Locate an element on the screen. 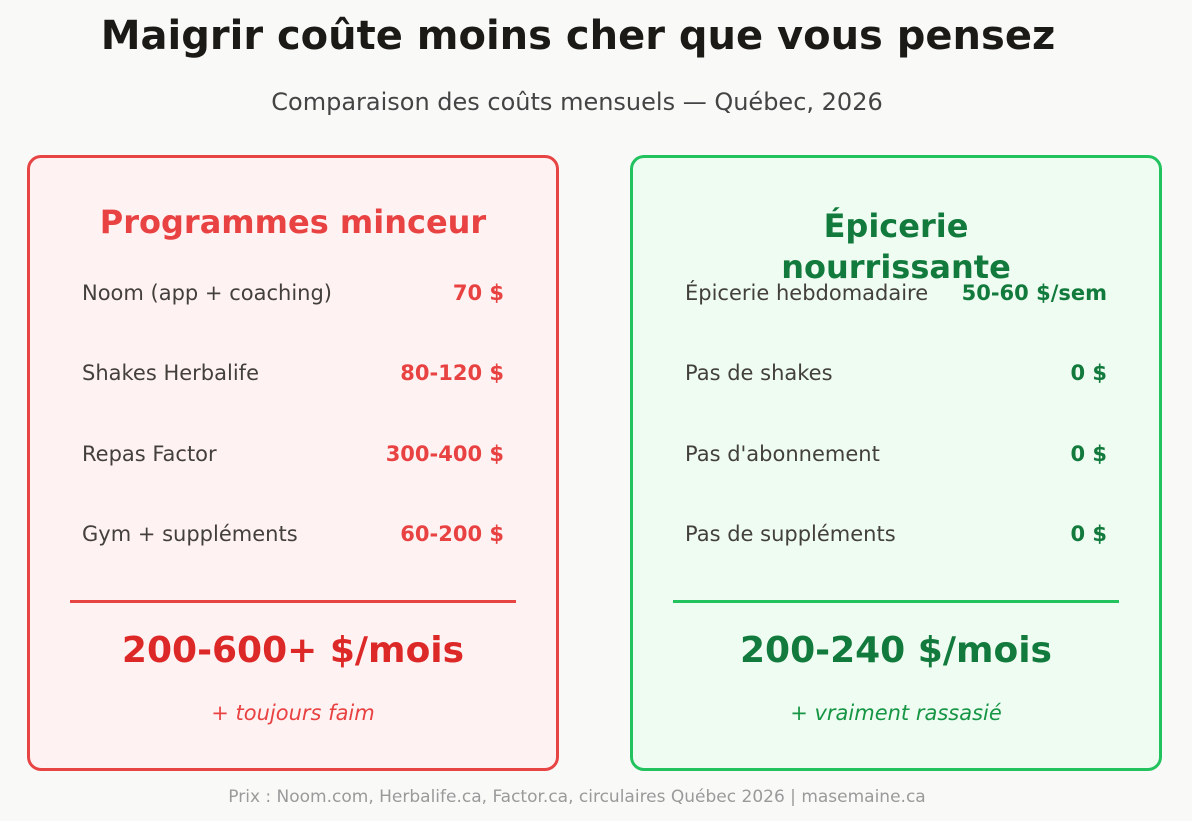  card-title-line: Épicerie is located at coordinates (896, 226).